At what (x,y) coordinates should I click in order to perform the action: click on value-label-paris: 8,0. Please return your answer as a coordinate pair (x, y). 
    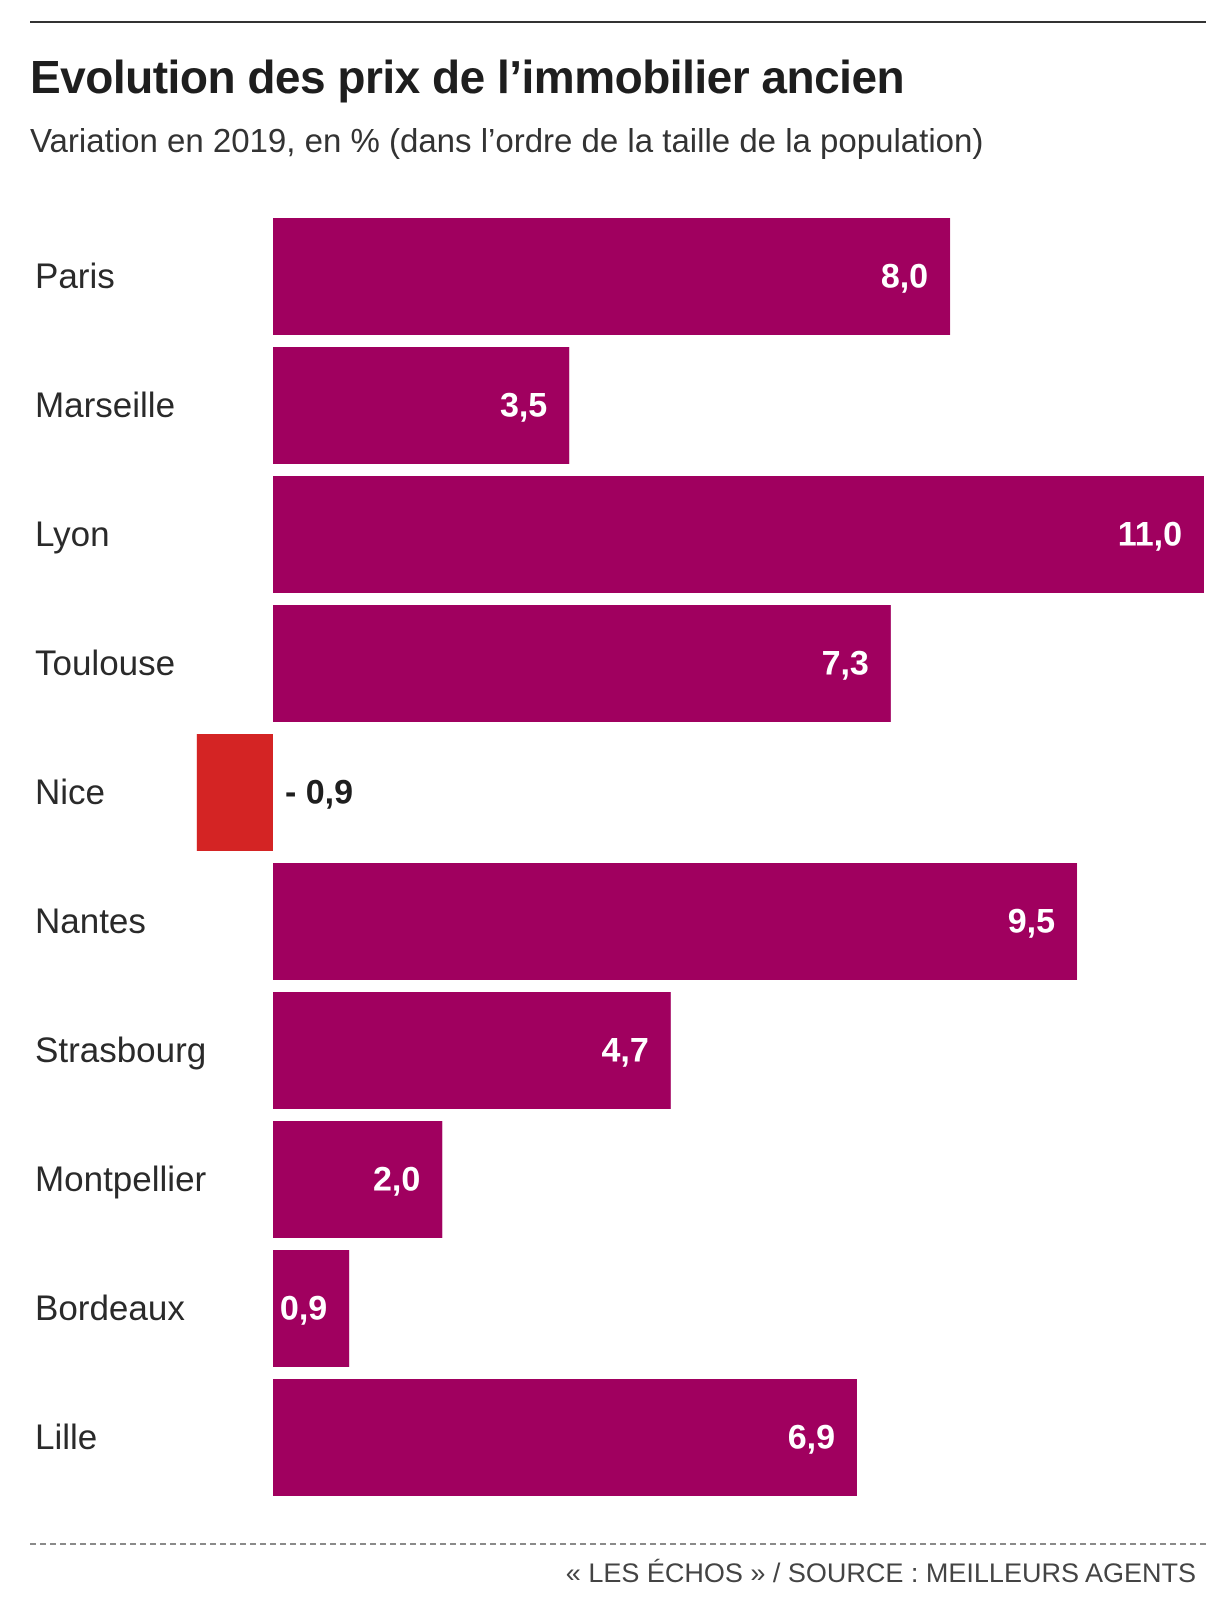
    Looking at the image, I should click on (904, 277).